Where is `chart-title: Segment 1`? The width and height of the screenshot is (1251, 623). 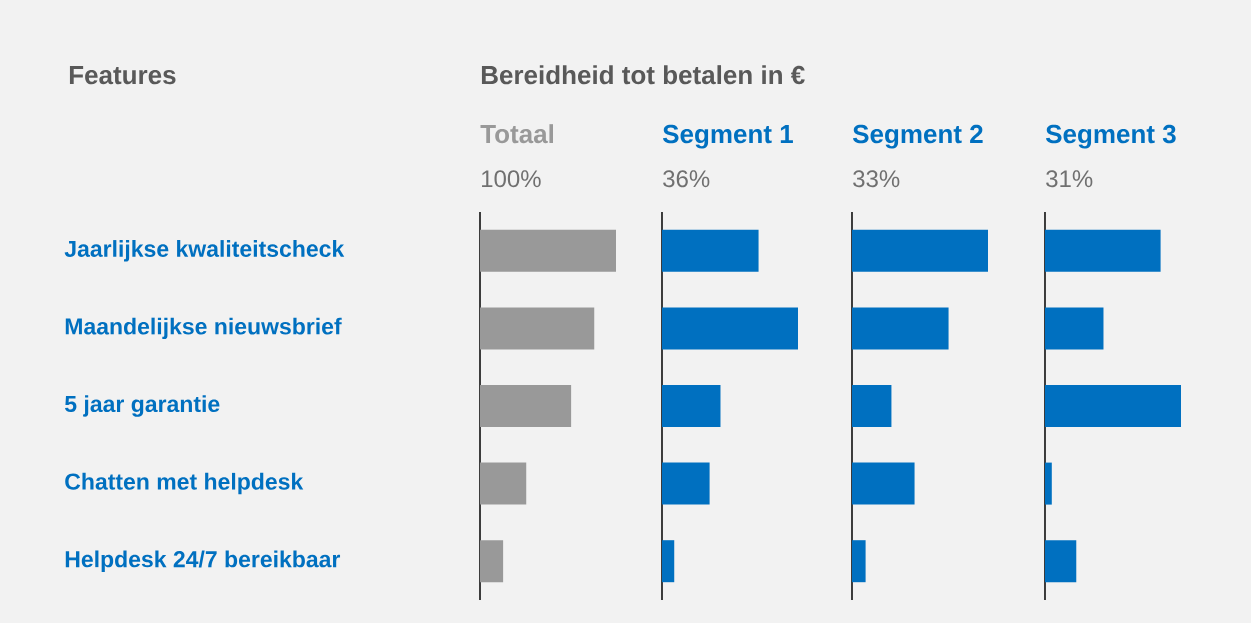 chart-title: Segment 1 is located at coordinates (727, 136).